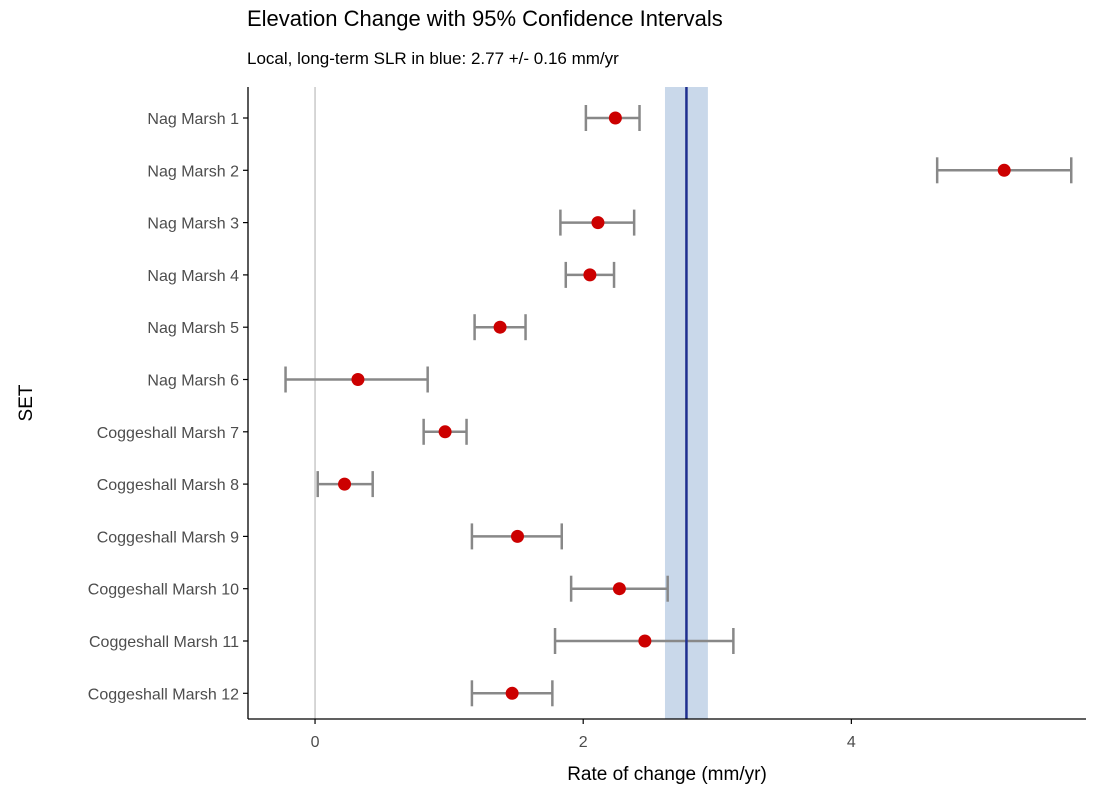  What do you see at coordinates (163, 694) in the screenshot?
I see `y-tick-label: Coggeshall Marsh 12` at bounding box center [163, 694].